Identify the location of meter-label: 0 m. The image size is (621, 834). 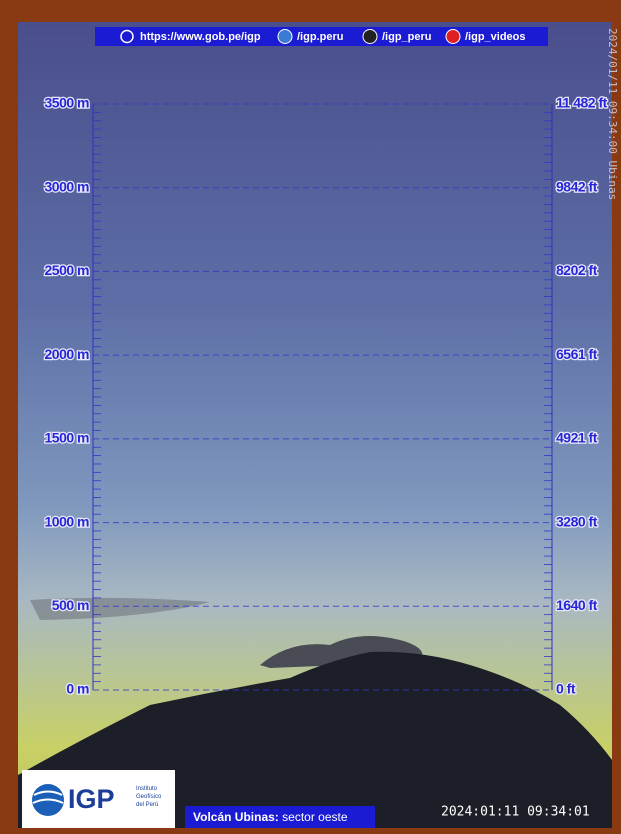
(77, 689).